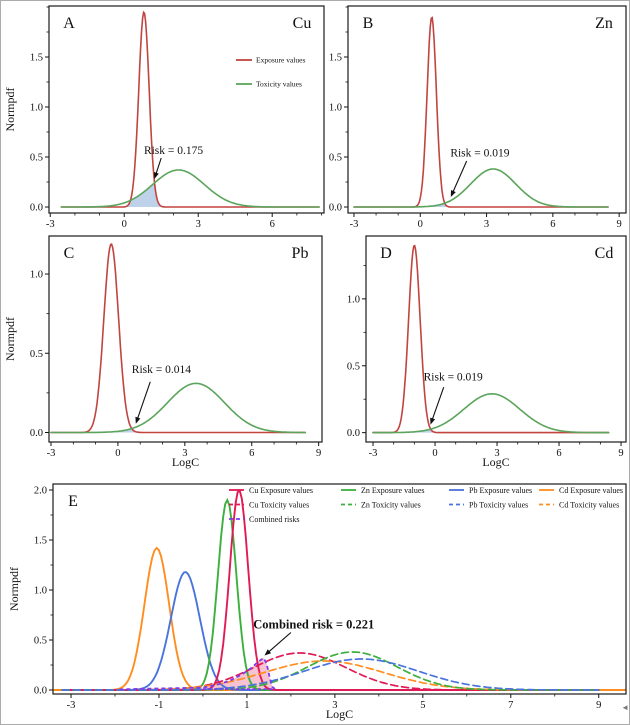 The image size is (630, 725). Describe the element at coordinates (302, 23) in the screenshot. I see `metal-label: Cu` at that location.